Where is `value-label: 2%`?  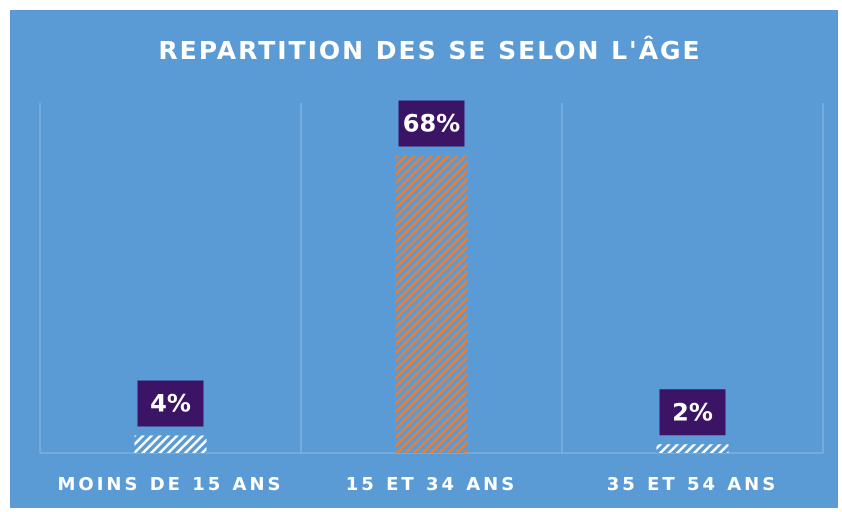
value-label: 2% is located at coordinates (692, 412).